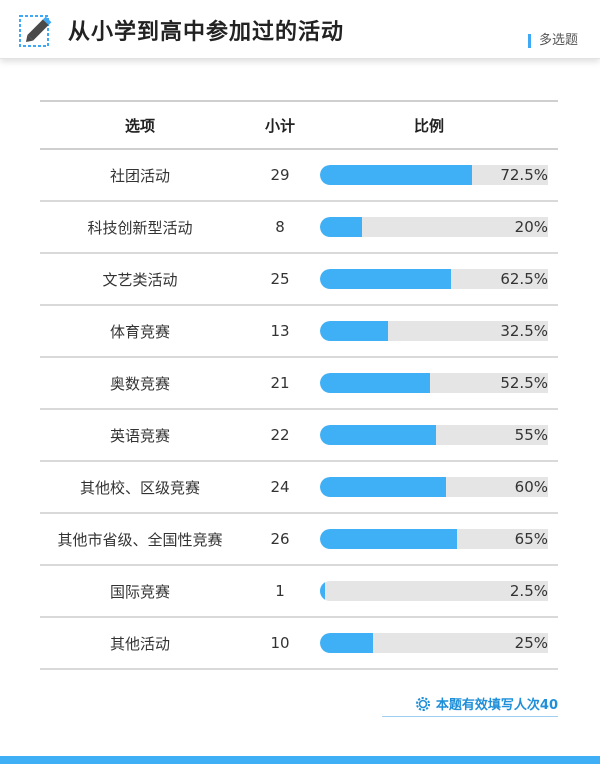 The height and width of the screenshot is (764, 600). What do you see at coordinates (422, 703) in the screenshot?
I see `gear-icon` at bounding box center [422, 703].